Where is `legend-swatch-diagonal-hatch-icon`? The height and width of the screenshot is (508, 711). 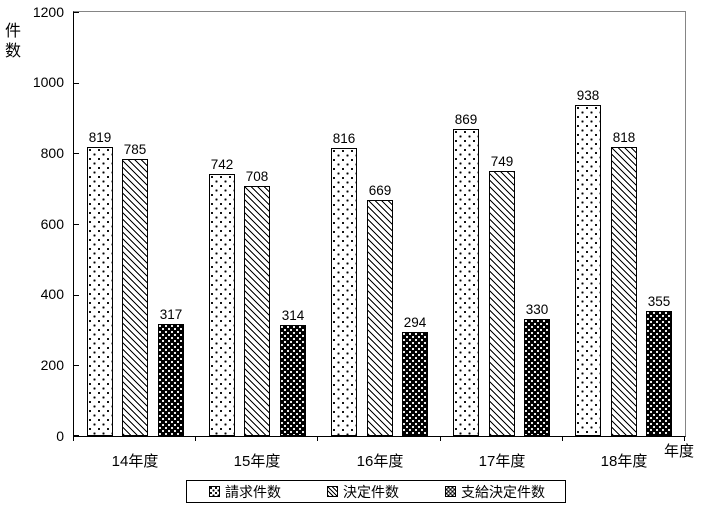 legend-swatch-diagonal-hatch-icon is located at coordinates (332, 491).